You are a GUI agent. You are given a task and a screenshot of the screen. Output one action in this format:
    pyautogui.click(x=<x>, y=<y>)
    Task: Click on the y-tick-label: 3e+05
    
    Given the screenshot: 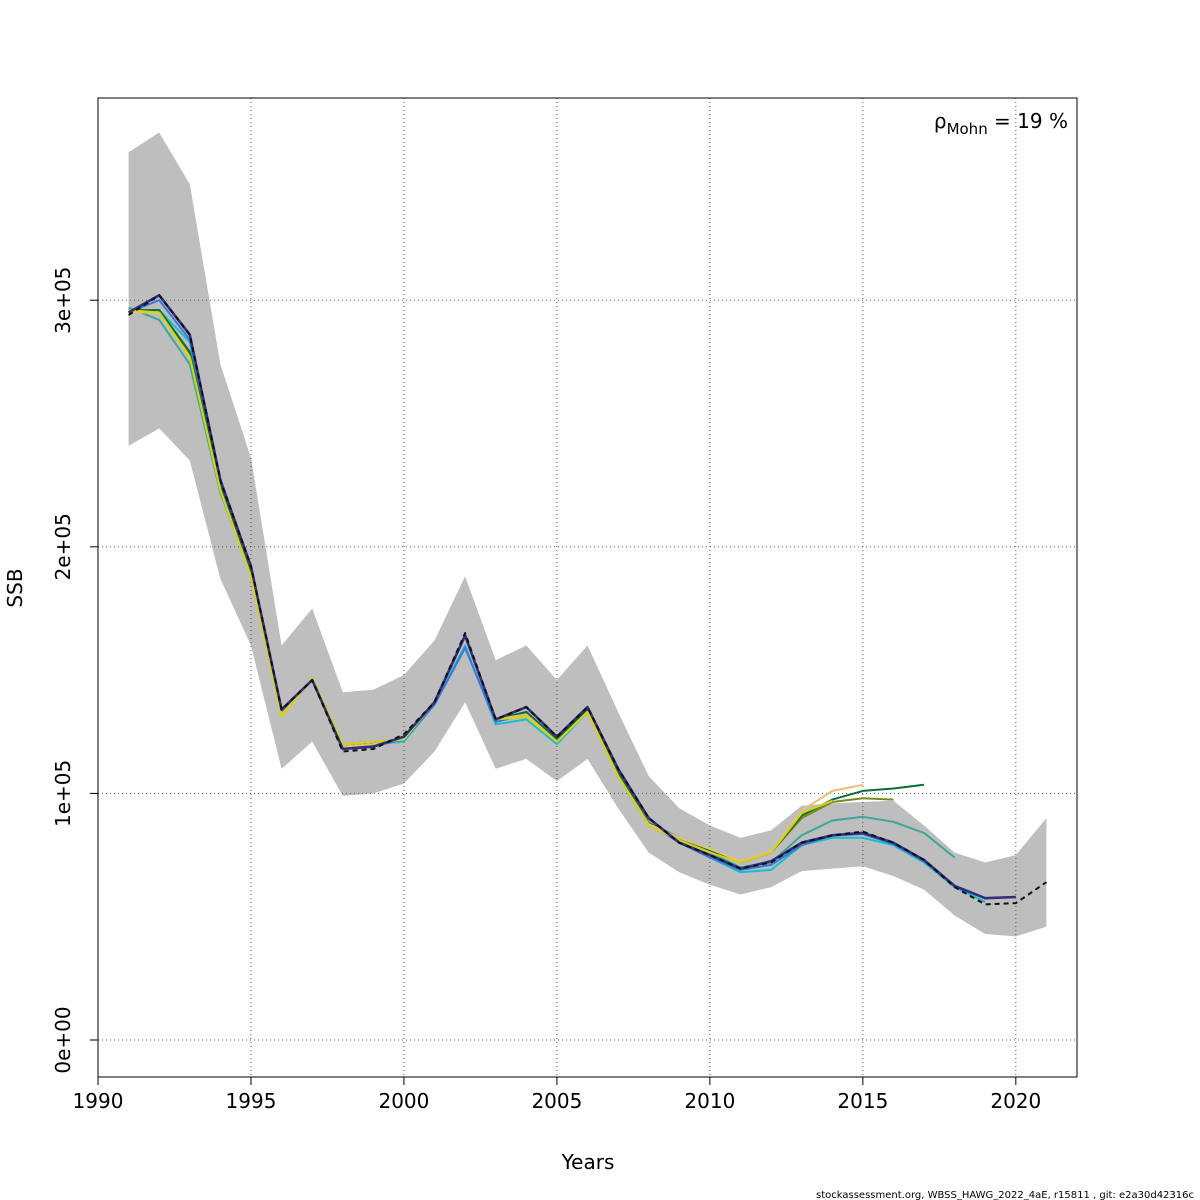 What is the action you would take?
    pyautogui.click(x=63, y=300)
    